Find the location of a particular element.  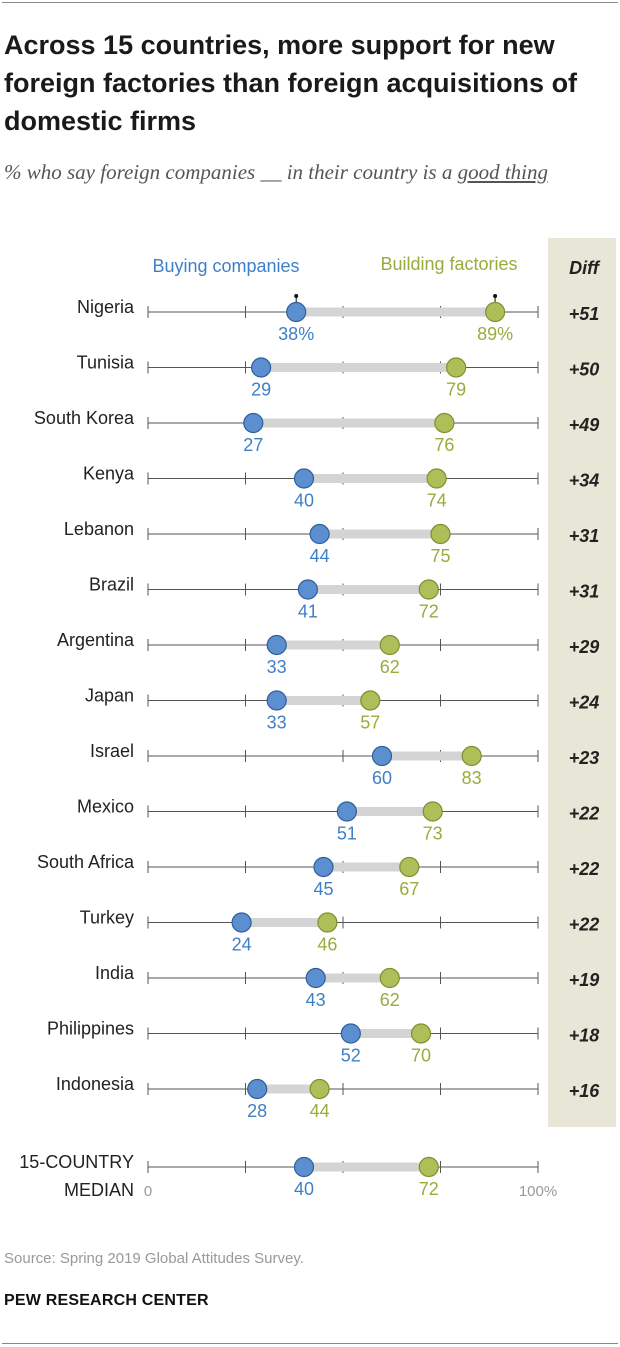

diff-value: +24 is located at coordinates (584, 703).